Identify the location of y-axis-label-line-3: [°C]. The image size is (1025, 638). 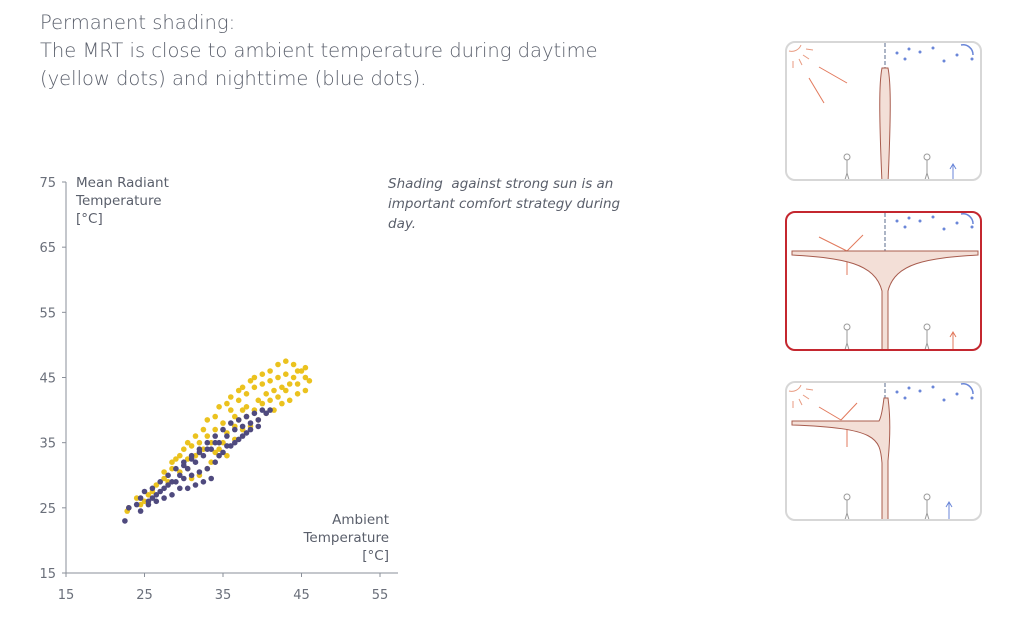
(89, 219).